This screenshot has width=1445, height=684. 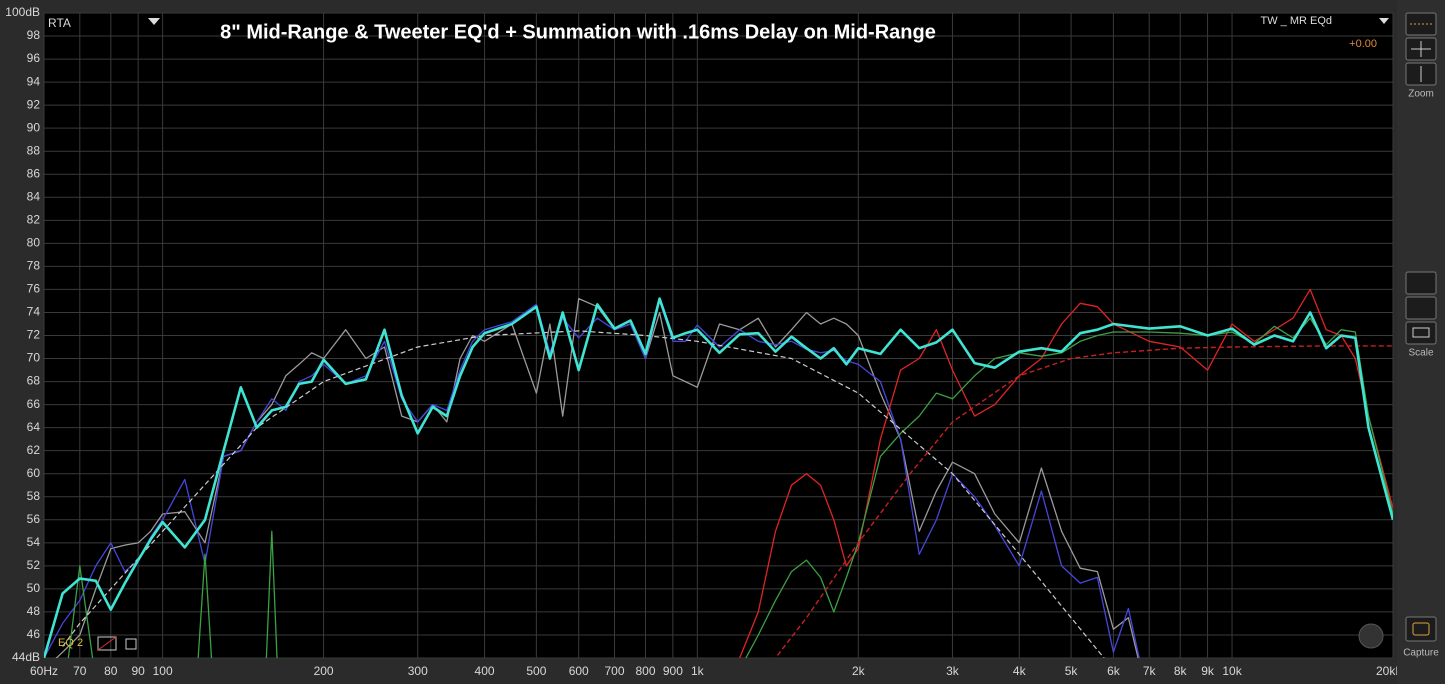 I want to click on y-tick-label: 88, so click(x=34, y=150).